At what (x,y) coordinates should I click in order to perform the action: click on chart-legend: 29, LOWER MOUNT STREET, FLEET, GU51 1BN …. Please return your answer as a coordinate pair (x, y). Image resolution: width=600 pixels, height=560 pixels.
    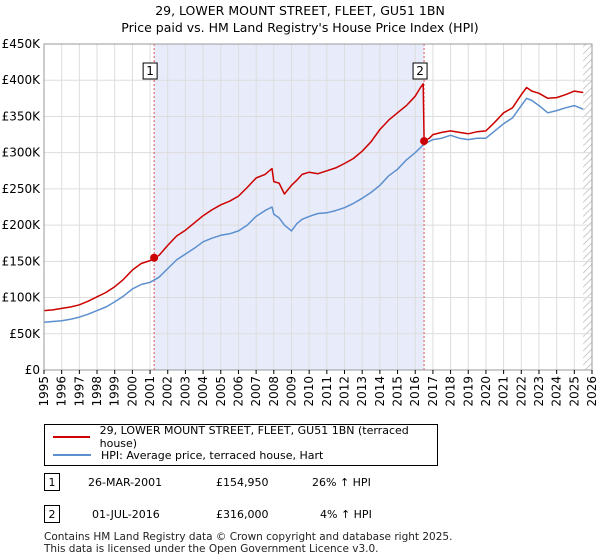
    Looking at the image, I should click on (241, 445).